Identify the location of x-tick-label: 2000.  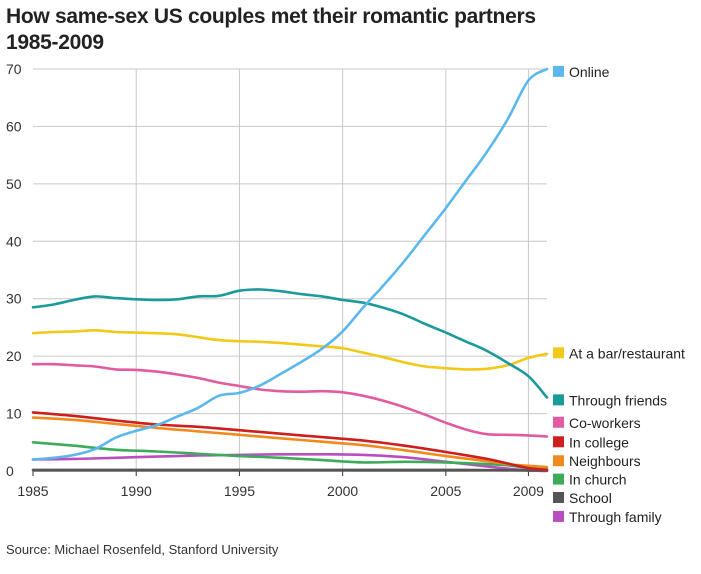
(342, 491).